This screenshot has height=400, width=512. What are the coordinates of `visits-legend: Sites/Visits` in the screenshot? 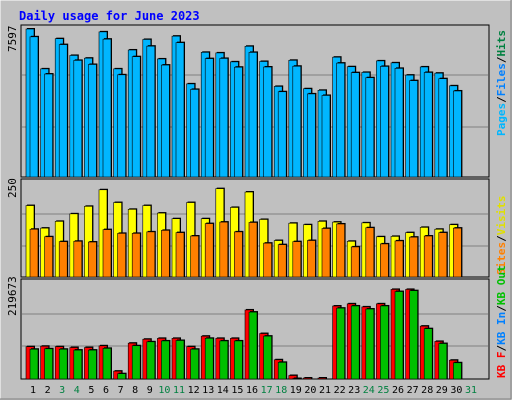 It's located at (501, 236).